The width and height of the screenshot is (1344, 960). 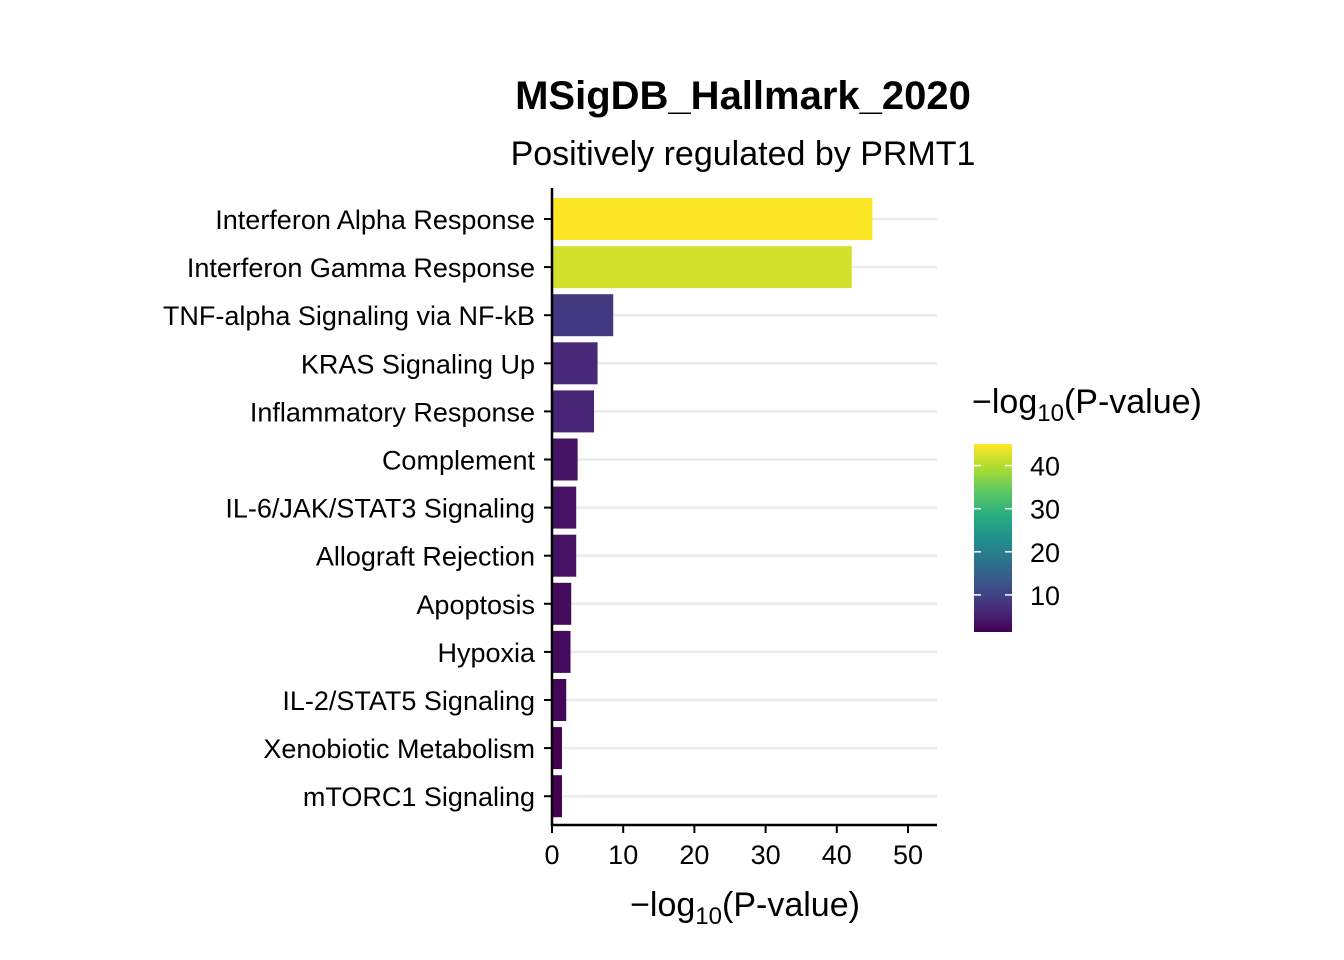 I want to click on x-tick-label: 10, so click(x=623, y=855).